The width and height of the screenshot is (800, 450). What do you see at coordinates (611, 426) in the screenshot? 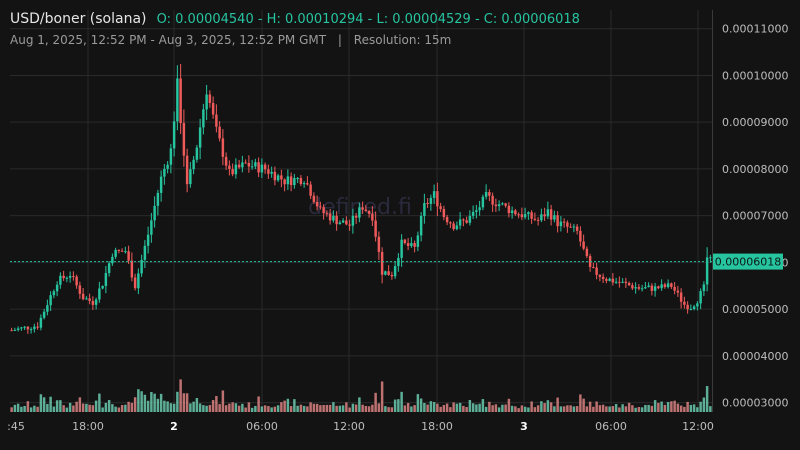
I see `x-tick-label: 06:00` at bounding box center [611, 426].